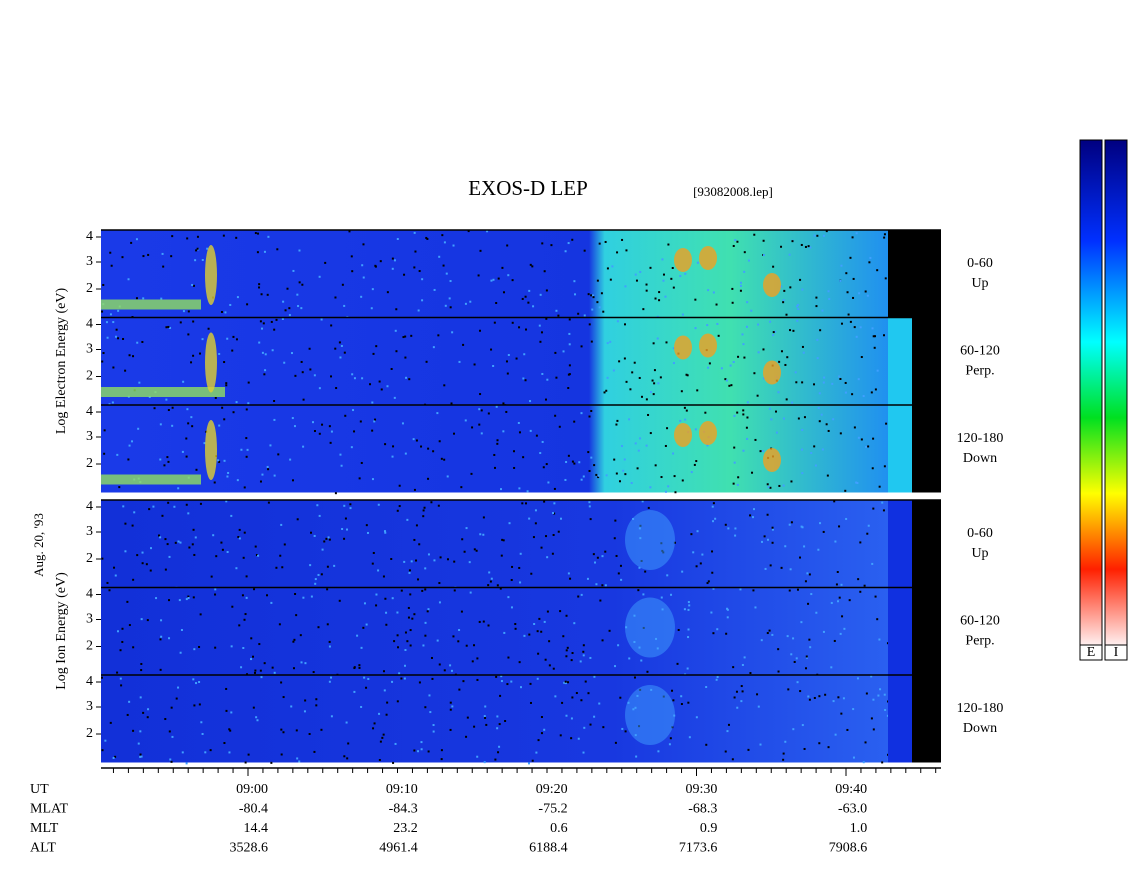  Describe the element at coordinates (151, 479) in the screenshot. I see `low-energy-band` at that location.